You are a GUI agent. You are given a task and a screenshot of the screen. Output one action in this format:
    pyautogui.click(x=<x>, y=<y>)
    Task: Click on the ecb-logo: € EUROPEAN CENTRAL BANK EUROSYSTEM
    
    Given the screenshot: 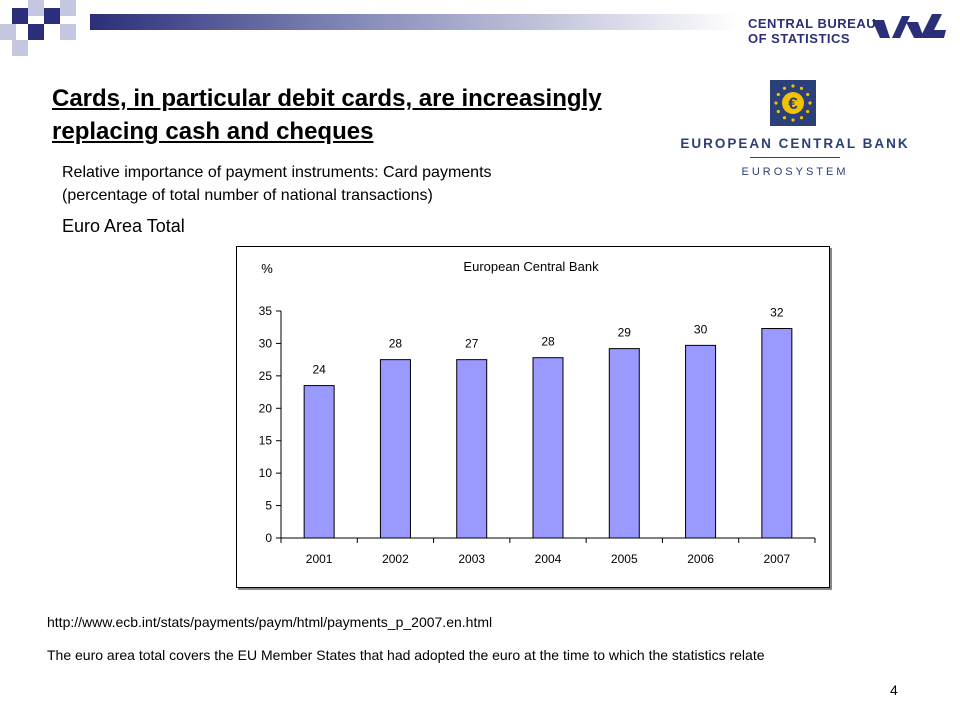 What is the action you would take?
    pyautogui.click(x=795, y=132)
    